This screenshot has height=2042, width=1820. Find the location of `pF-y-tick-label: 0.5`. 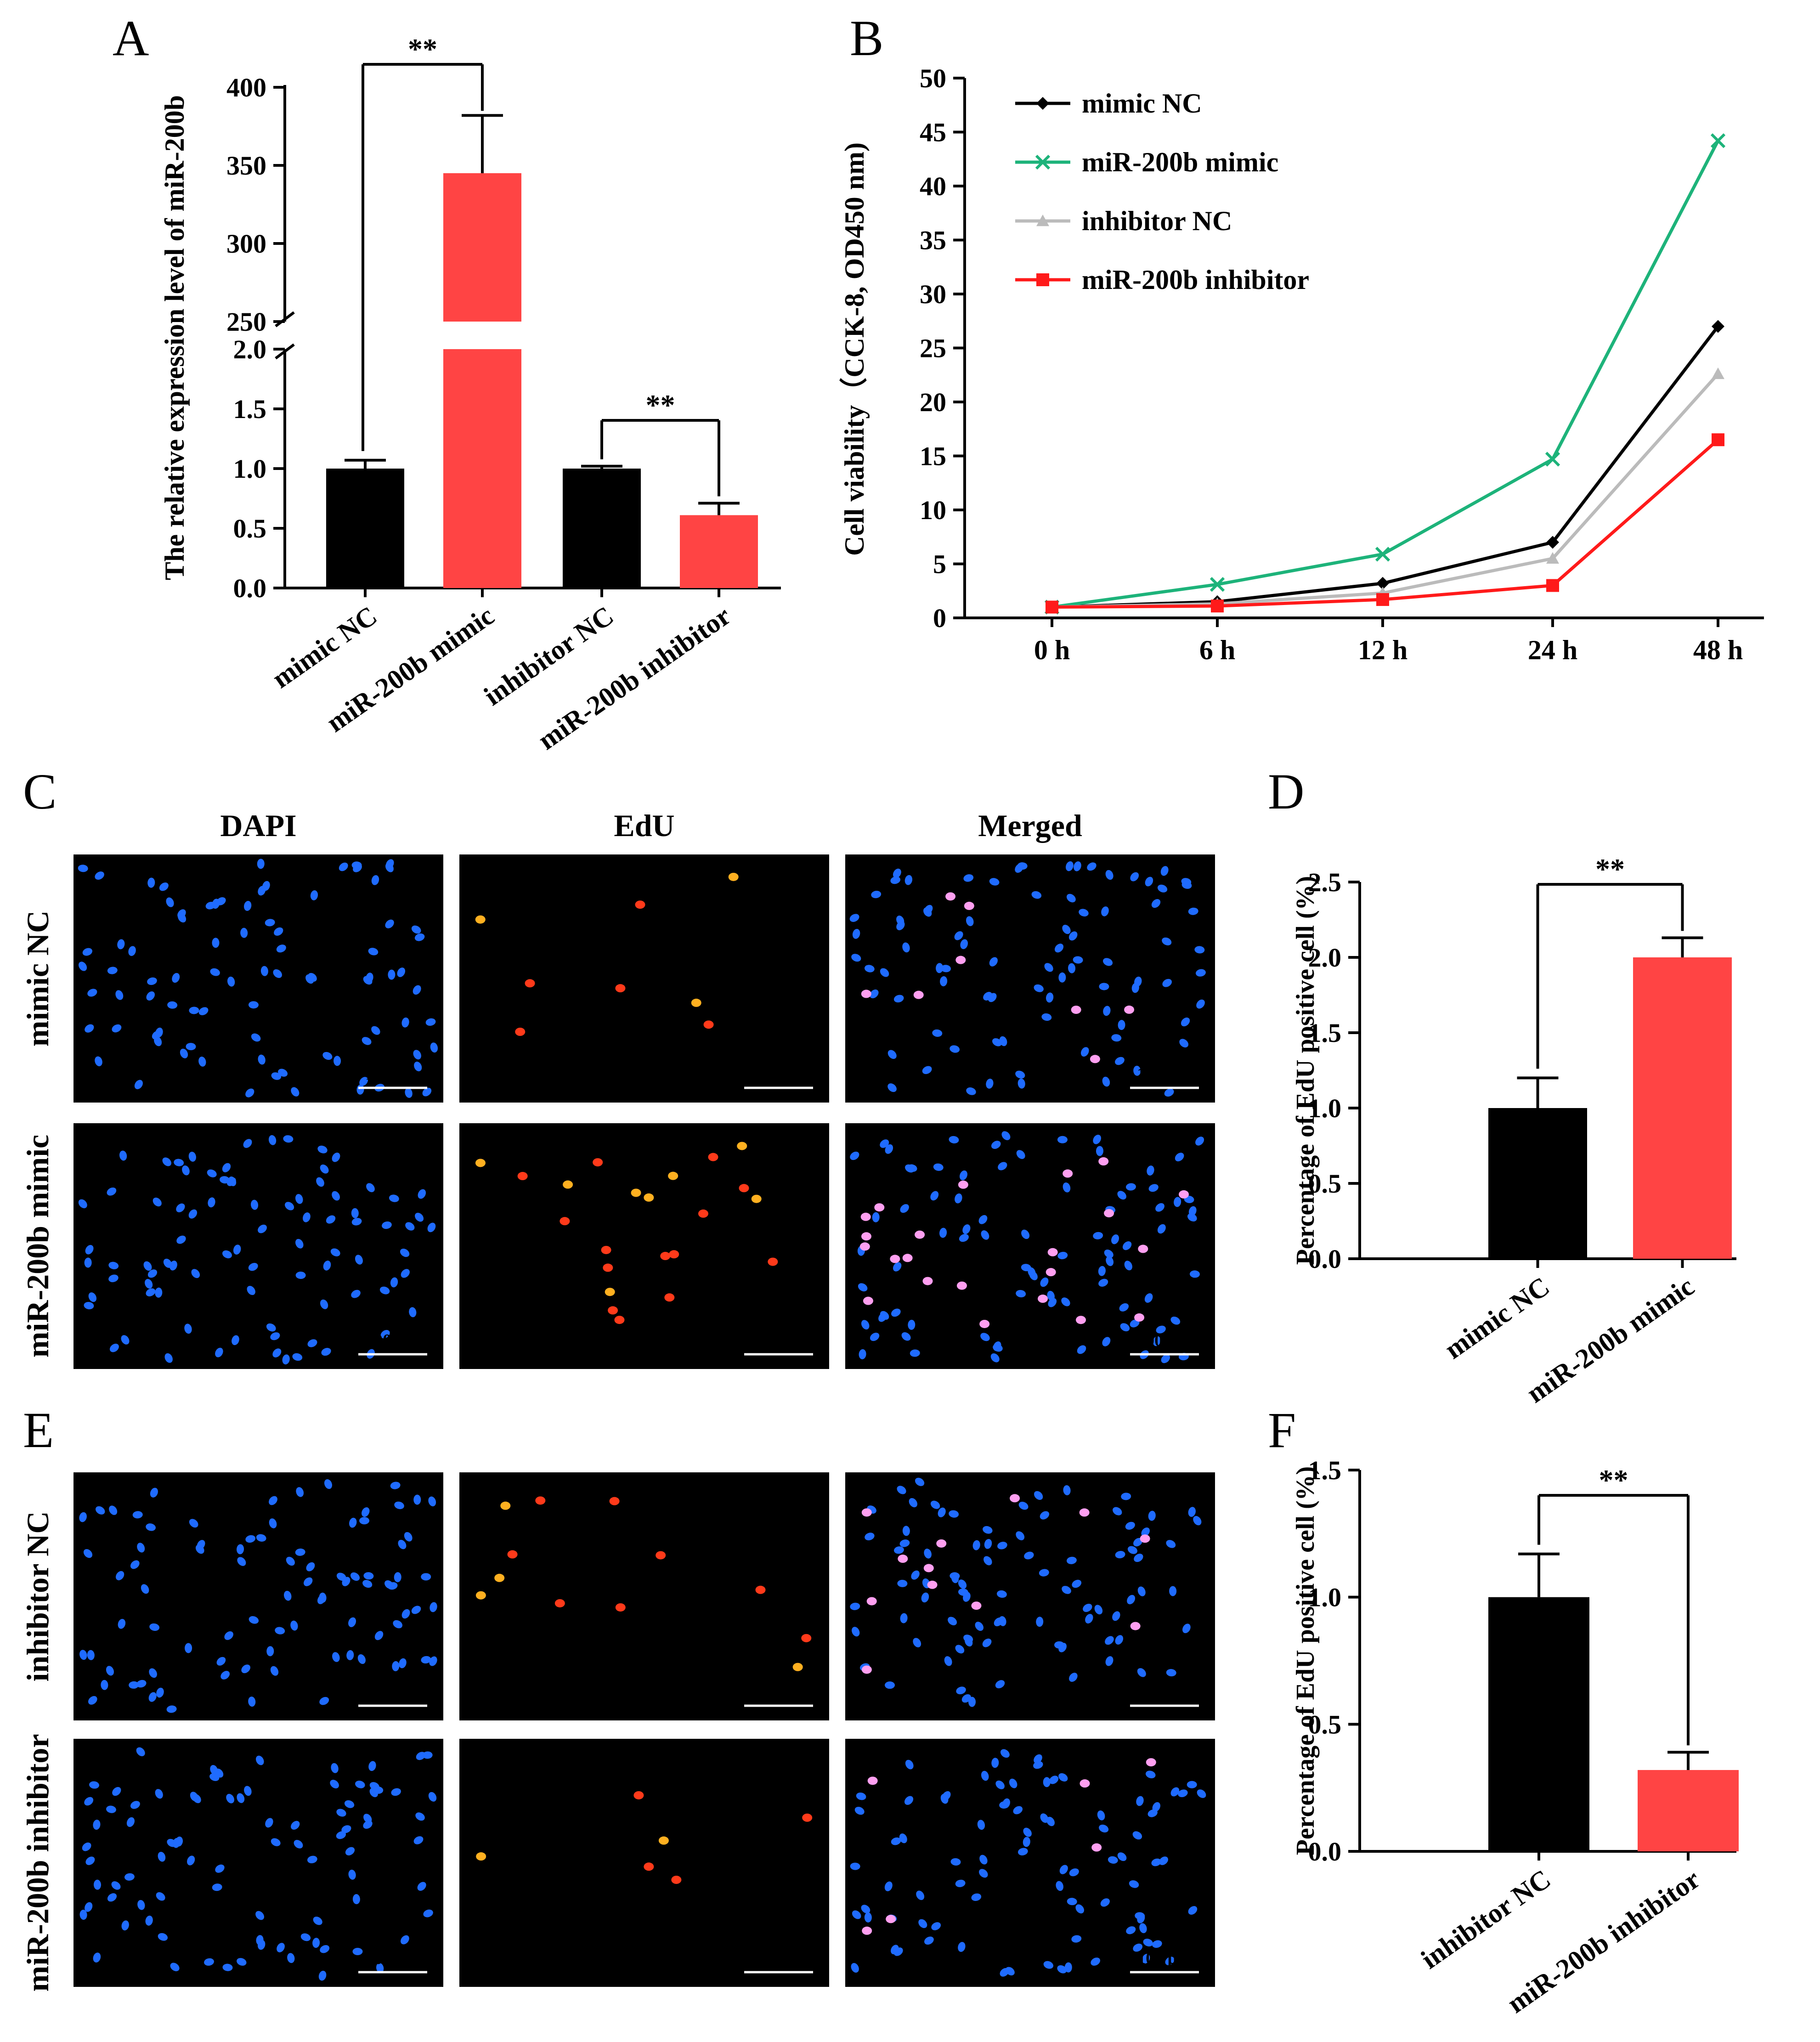

pF-y-tick-label: 0.5 is located at coordinates (1325, 1724).